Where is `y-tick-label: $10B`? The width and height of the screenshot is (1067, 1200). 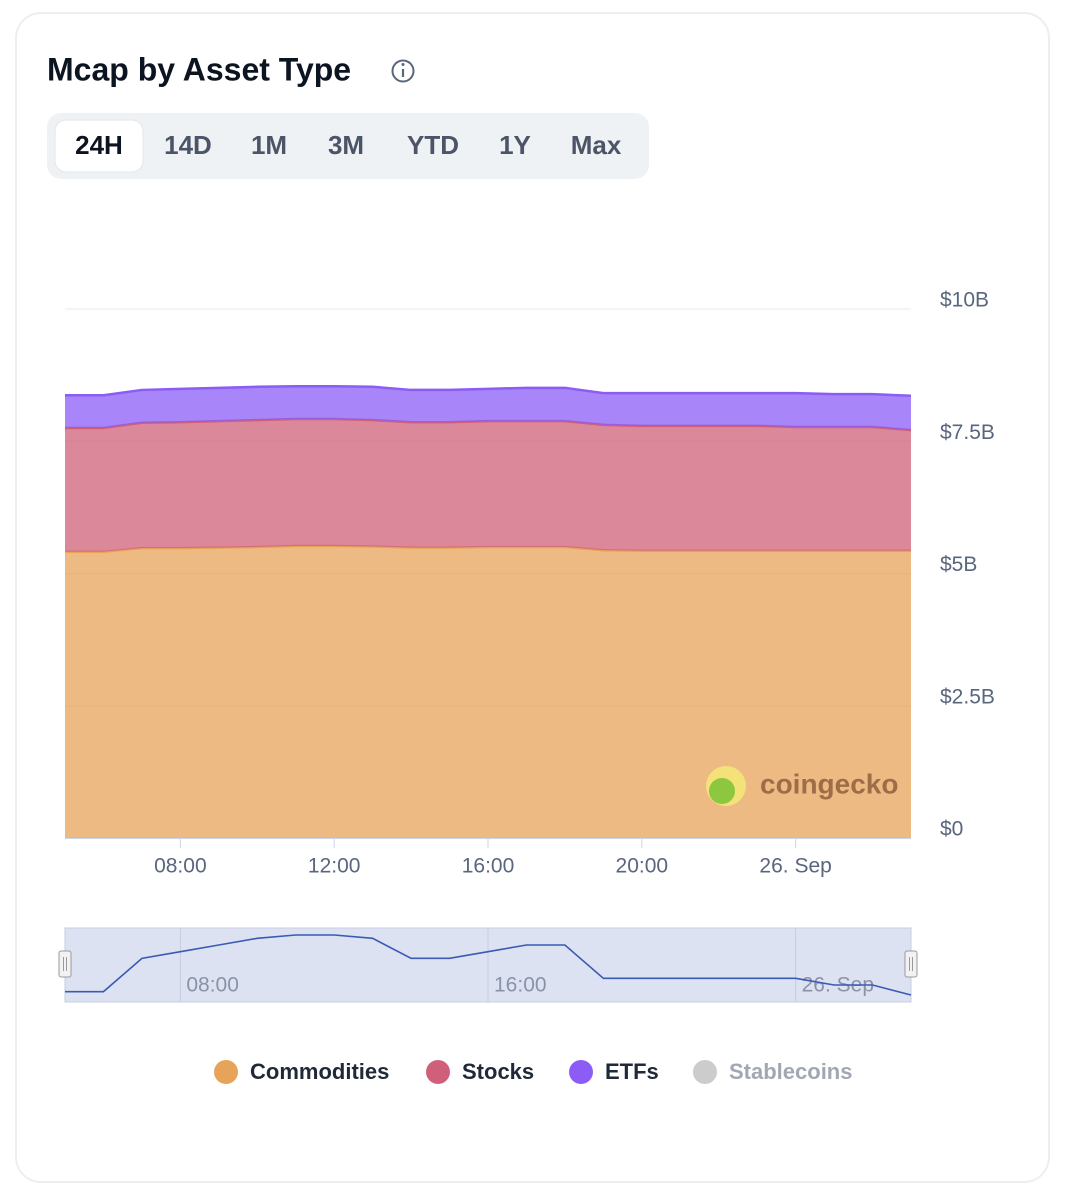 y-tick-label: $10B is located at coordinates (964, 300).